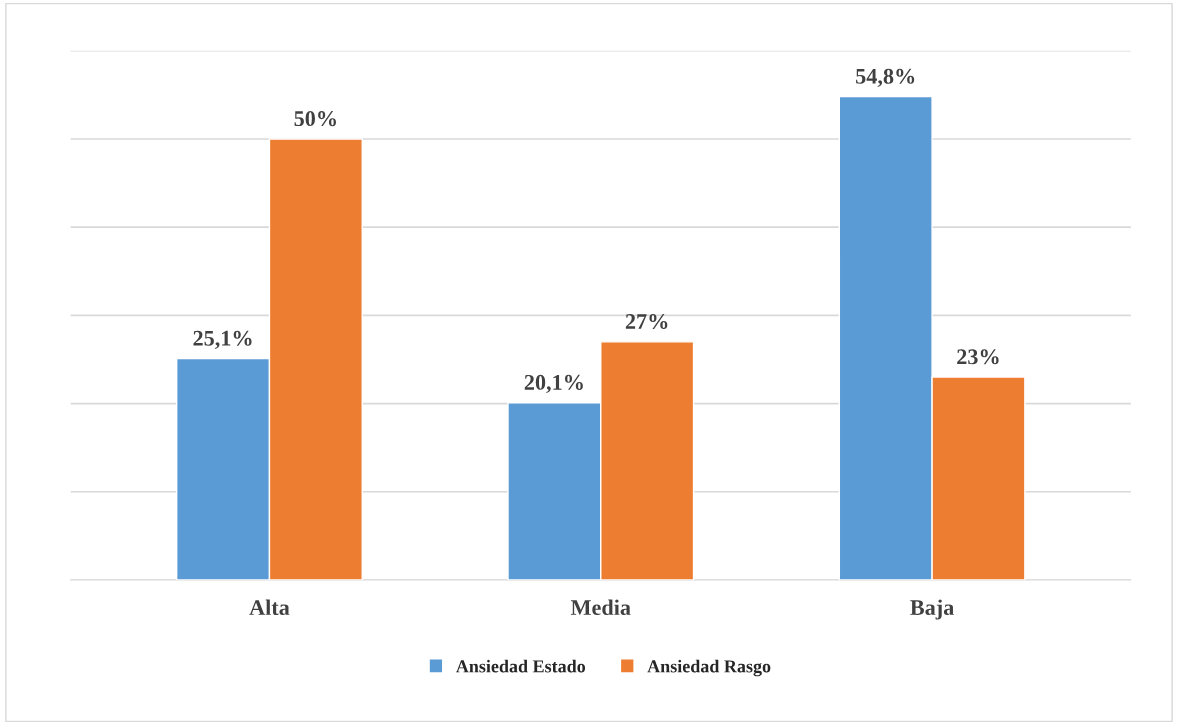  Describe the element at coordinates (709, 668) in the screenshot. I see `legend-label: Ansiedad Rasgo` at that location.